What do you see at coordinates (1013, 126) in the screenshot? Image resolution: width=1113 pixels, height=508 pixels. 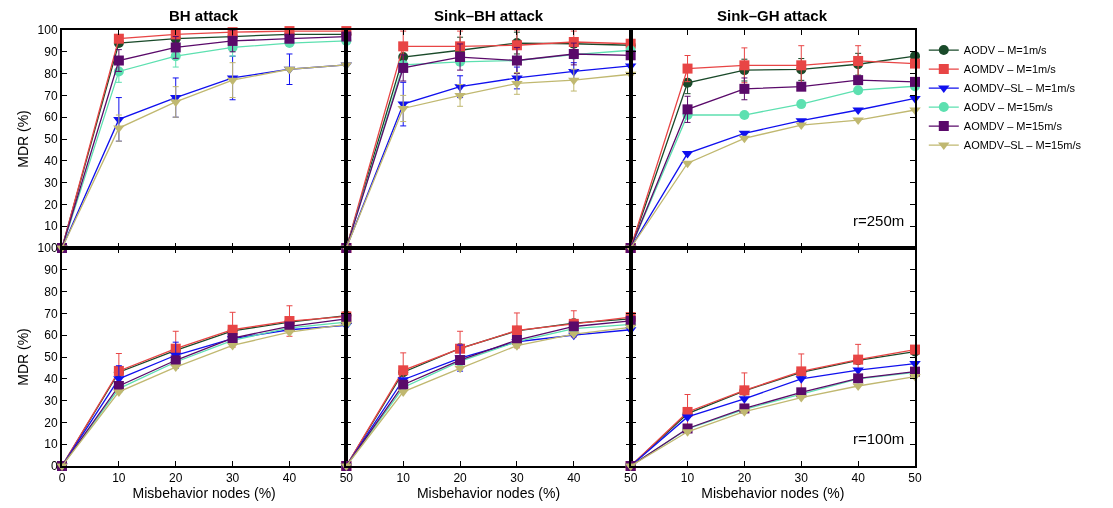 I see `legend-label: AOMDV – M=15m/s` at bounding box center [1013, 126].